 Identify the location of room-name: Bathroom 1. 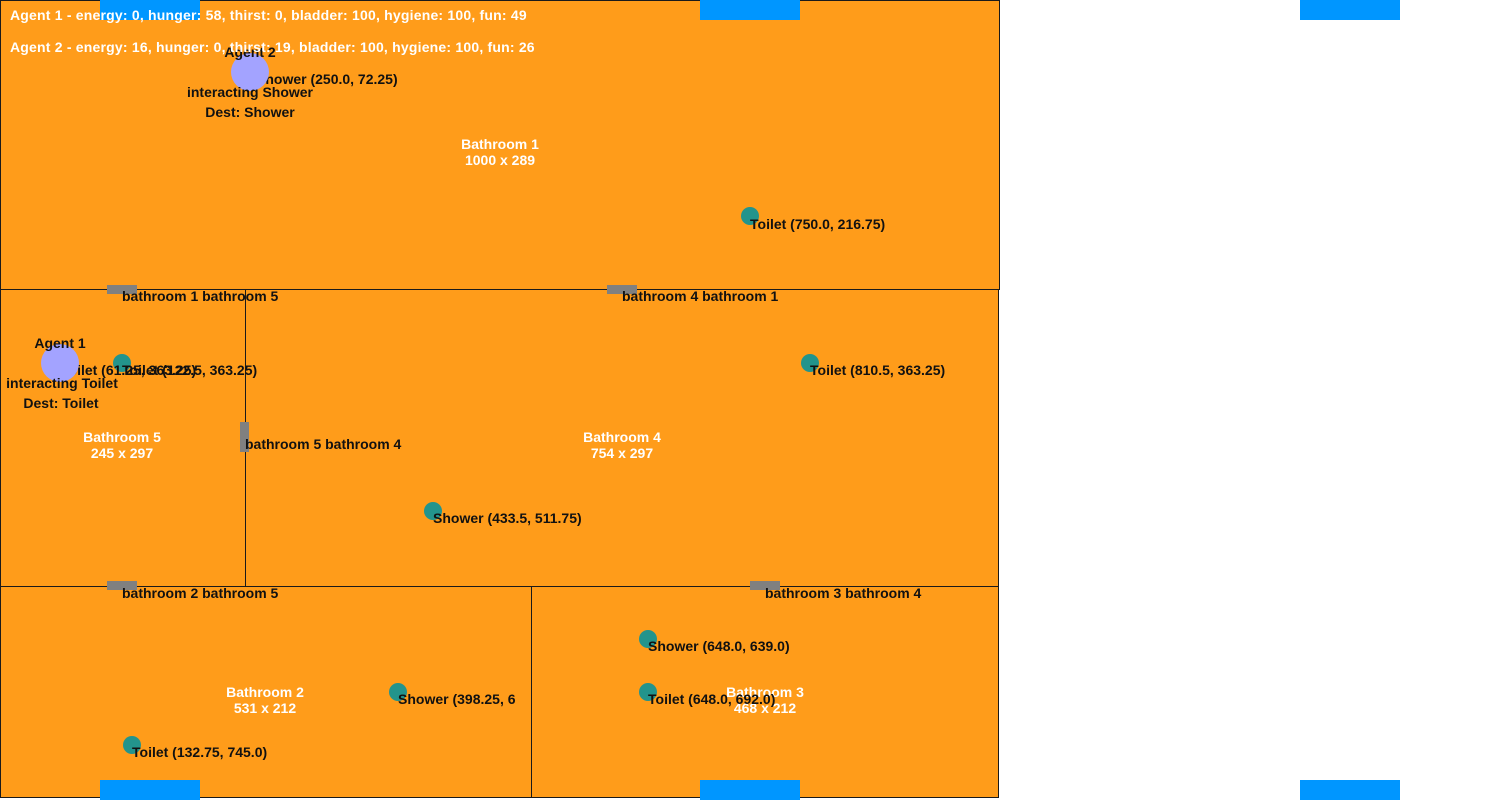
(500, 144).